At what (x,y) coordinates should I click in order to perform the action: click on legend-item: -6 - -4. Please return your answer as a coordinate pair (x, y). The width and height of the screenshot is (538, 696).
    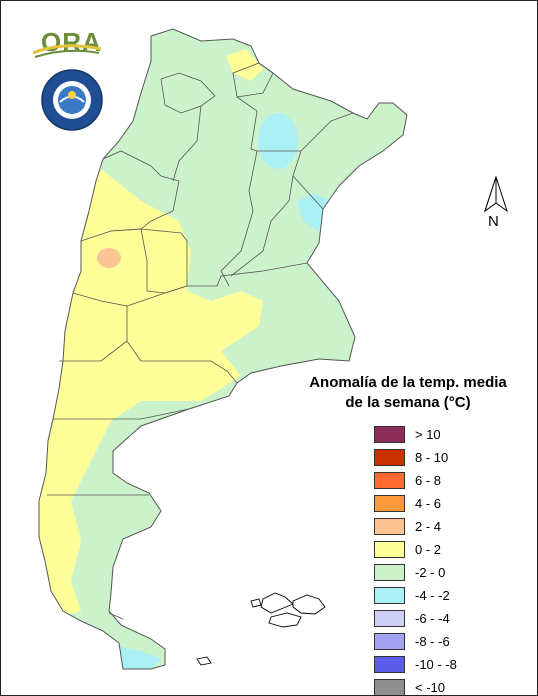
    Looking at the image, I should click on (448, 618).